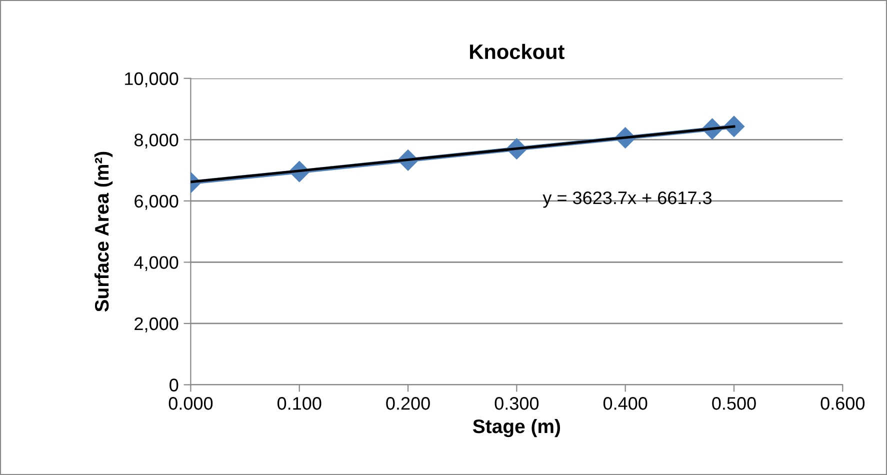 The image size is (887, 475). I want to click on y-axis-title: Surface Area (m²), so click(103, 232).